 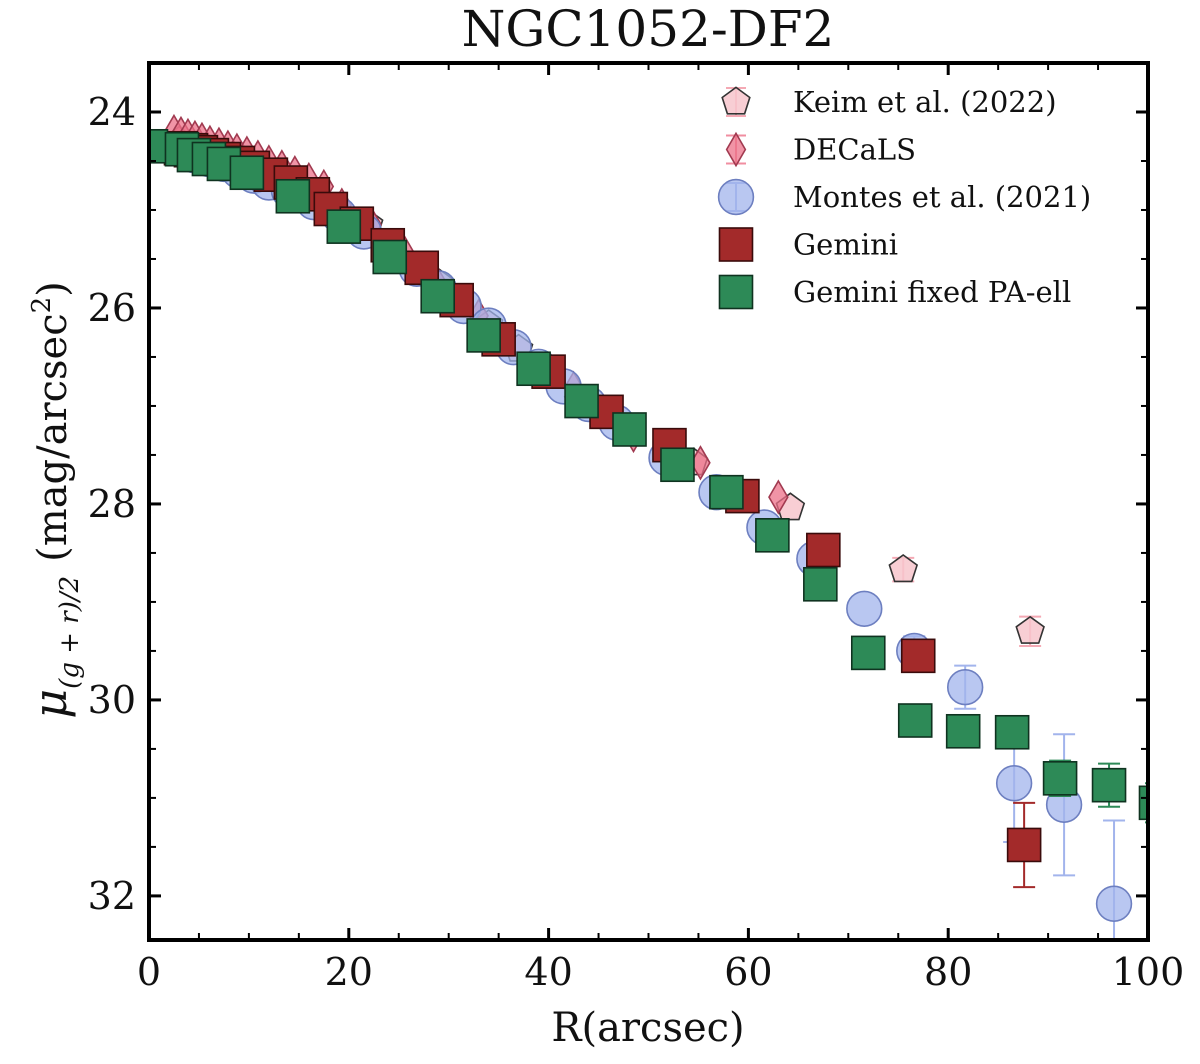 I want to click on legend-item: Keim et al. (2022), so click(x=889, y=102).